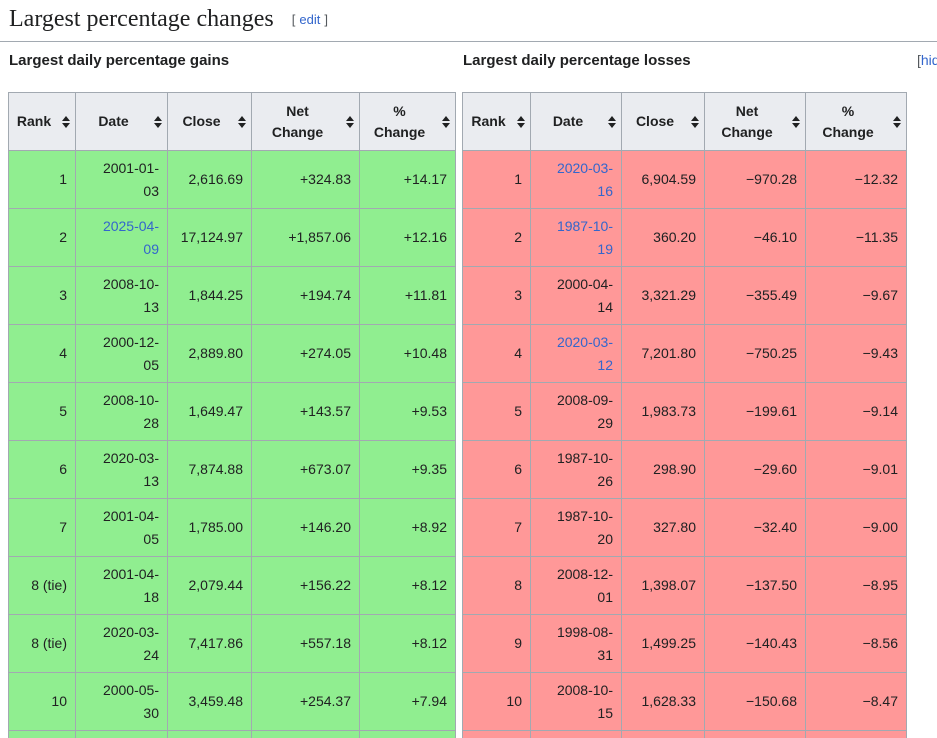 The image size is (937, 738). I want to click on net-change-cell: +274.05, so click(305, 353).